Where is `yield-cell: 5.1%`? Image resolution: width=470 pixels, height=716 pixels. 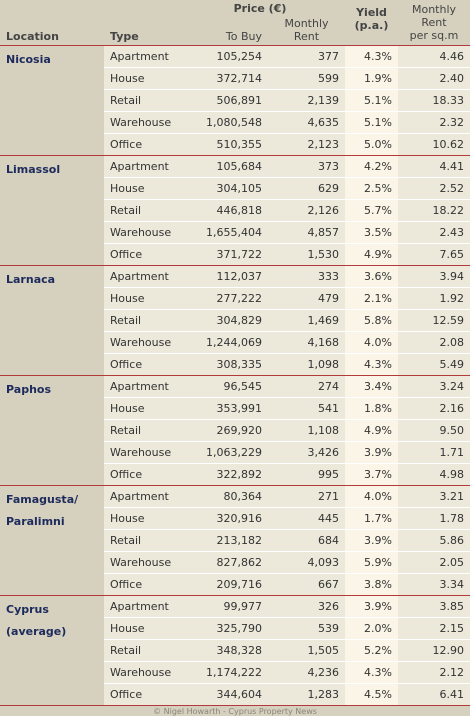 yield-cell: 5.1% is located at coordinates (371, 99).